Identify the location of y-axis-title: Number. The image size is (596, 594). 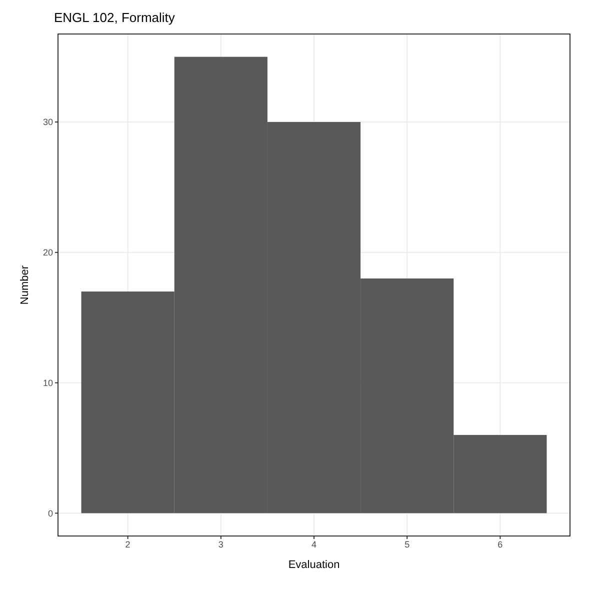
(24, 285).